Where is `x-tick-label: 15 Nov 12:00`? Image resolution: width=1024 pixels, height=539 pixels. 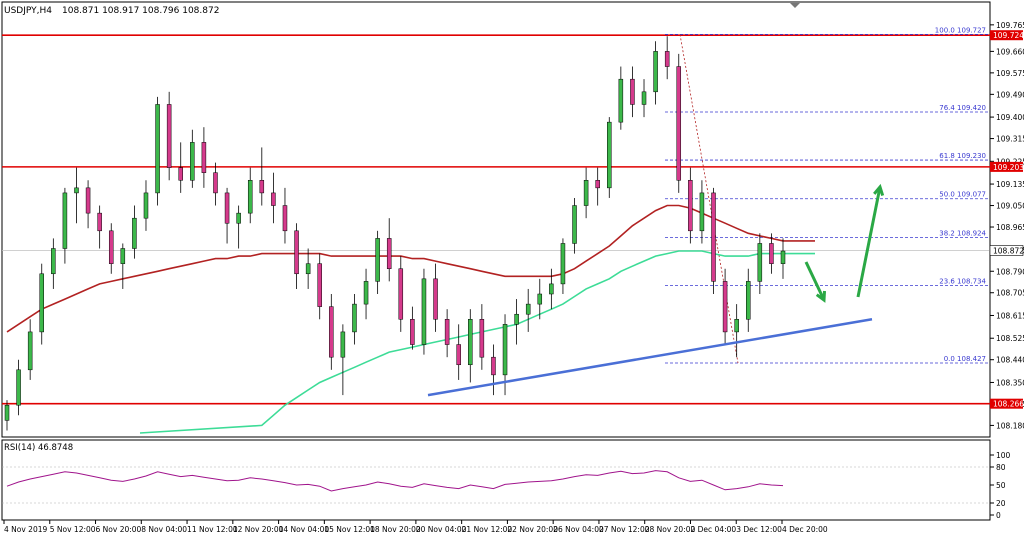 x-tick-label: 15 Nov 12:00 is located at coordinates (349, 529).